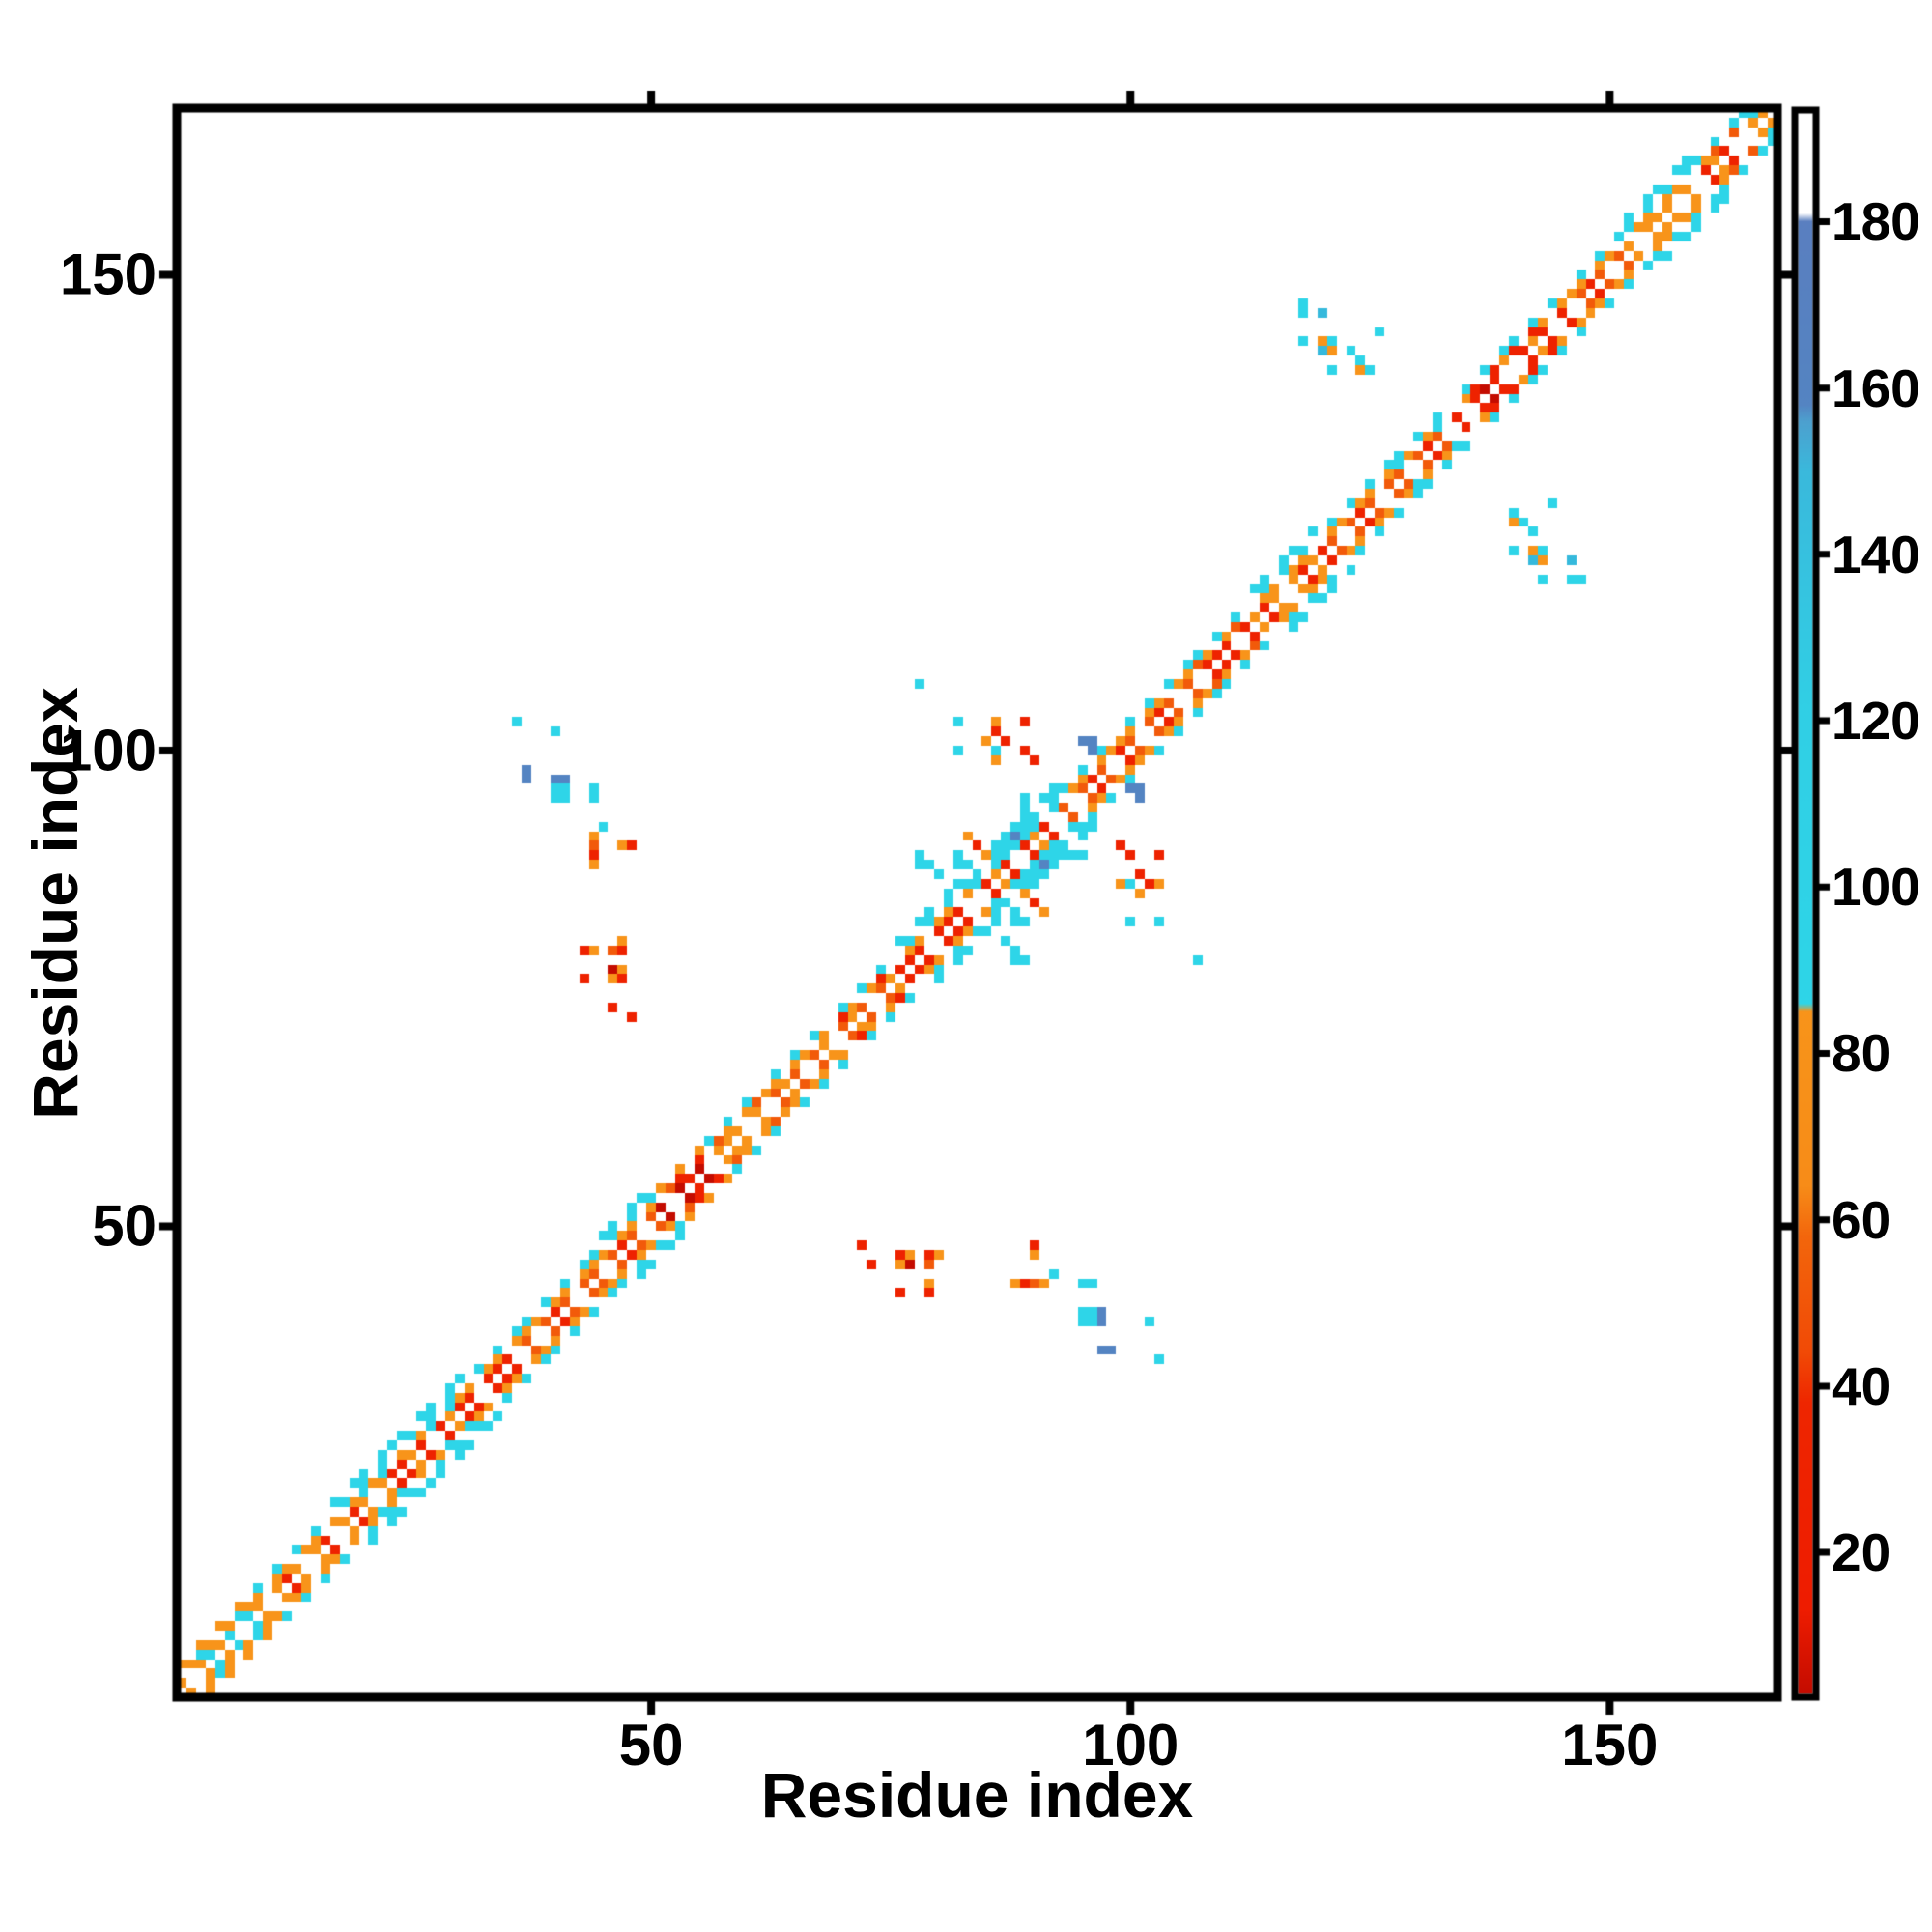 This screenshot has height=1932, width=1932. Describe the element at coordinates (107, 274) in the screenshot. I see `y-tick-label: 150` at that location.